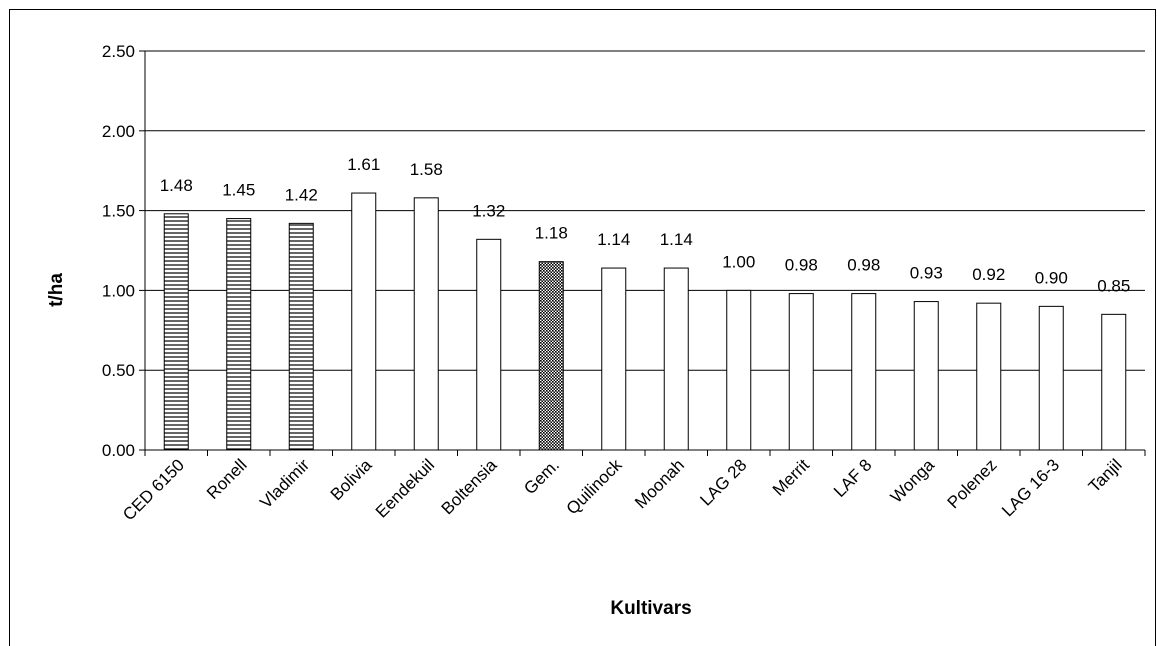 The image size is (1157, 646). Describe the element at coordinates (791, 477) in the screenshot. I see `x-tick-label: Merrit` at that location.